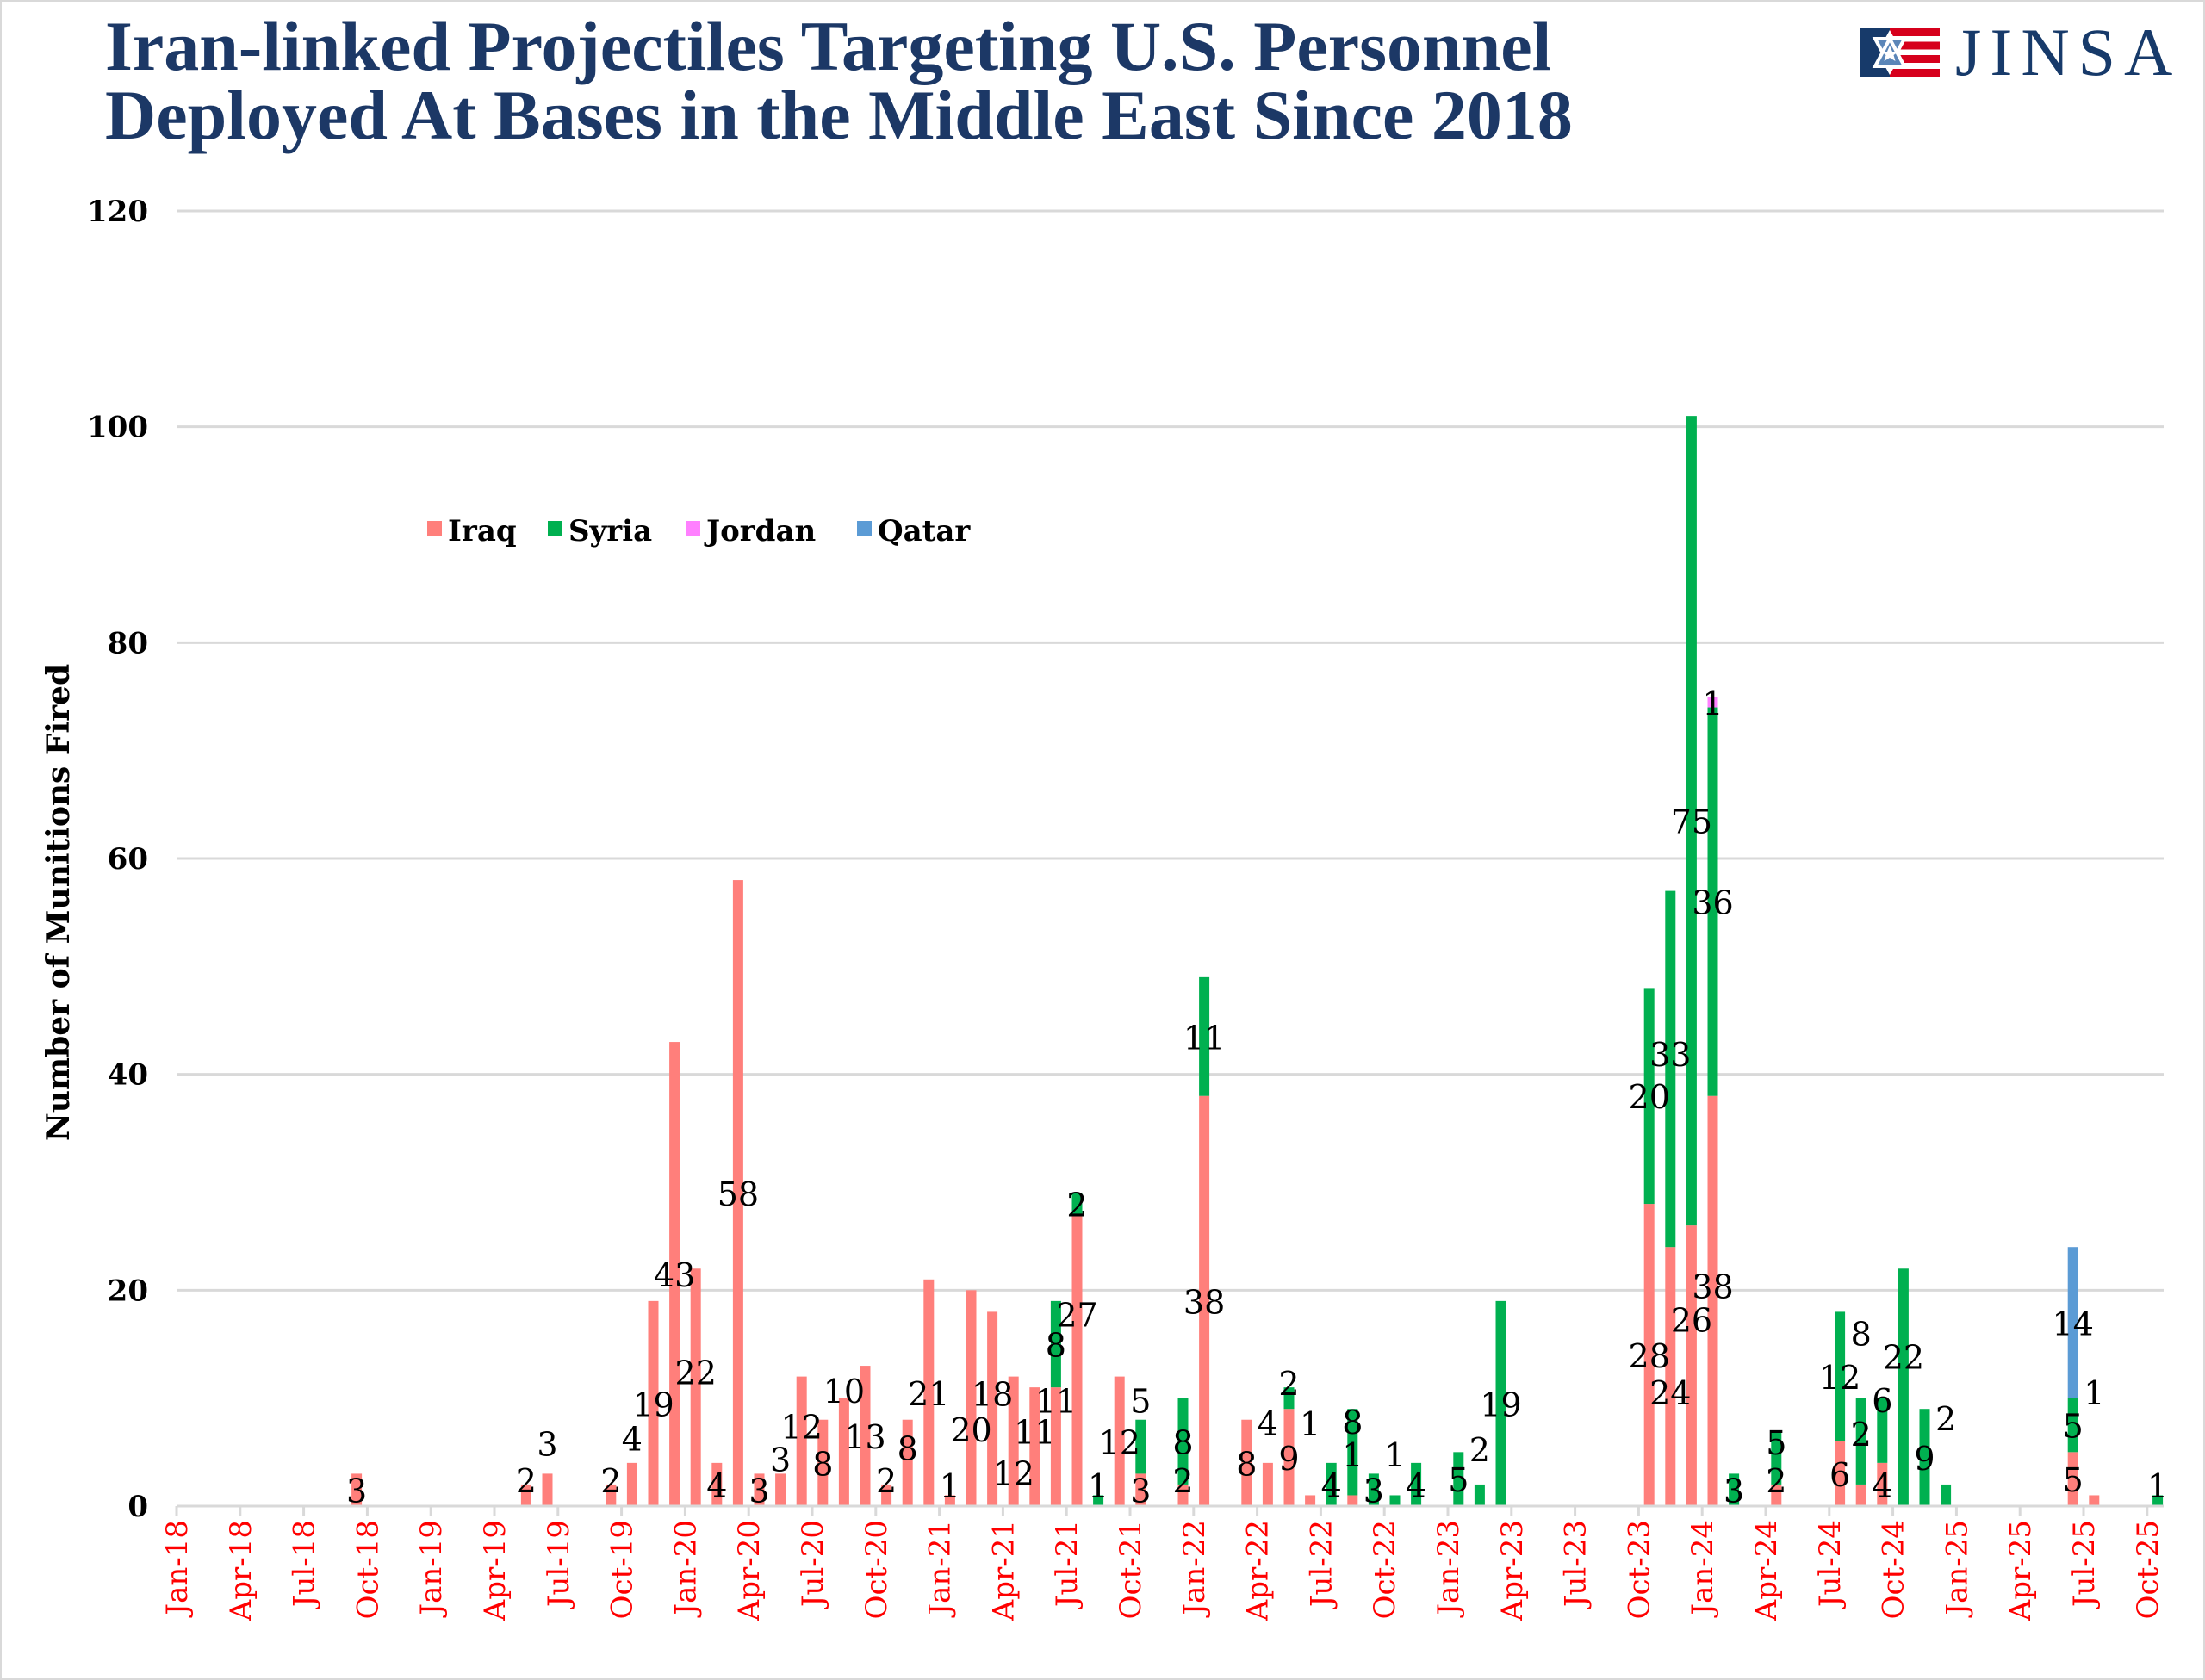 Image resolution: width=2205 pixels, height=1680 pixels. What do you see at coordinates (992, 1395) in the screenshot?
I see `data-label: 18` at bounding box center [992, 1395].